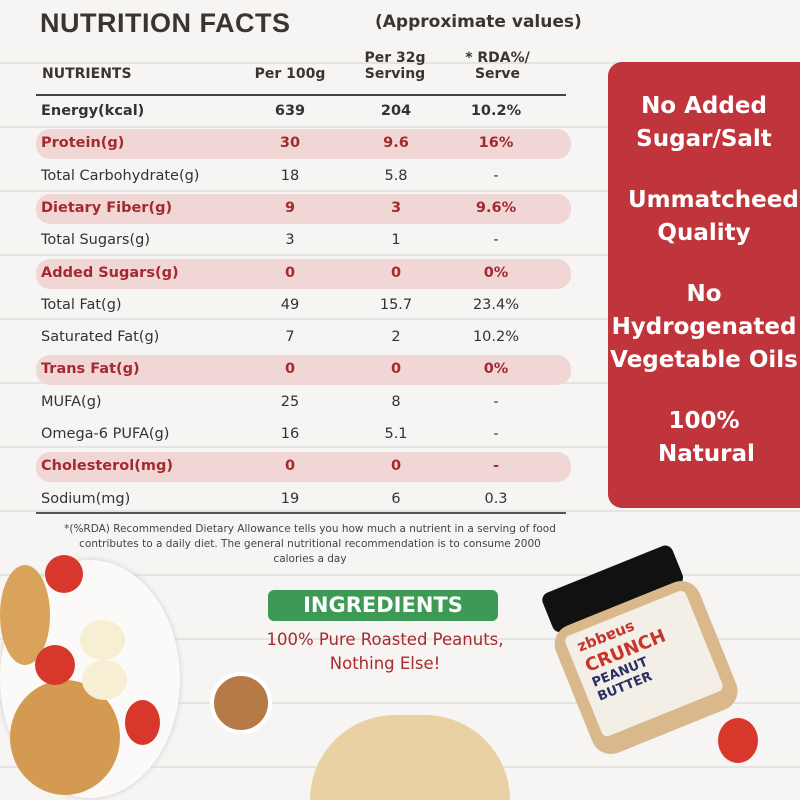 This screenshot has height=800, width=800. I want to click on cell-per100: 9, so click(290, 207).